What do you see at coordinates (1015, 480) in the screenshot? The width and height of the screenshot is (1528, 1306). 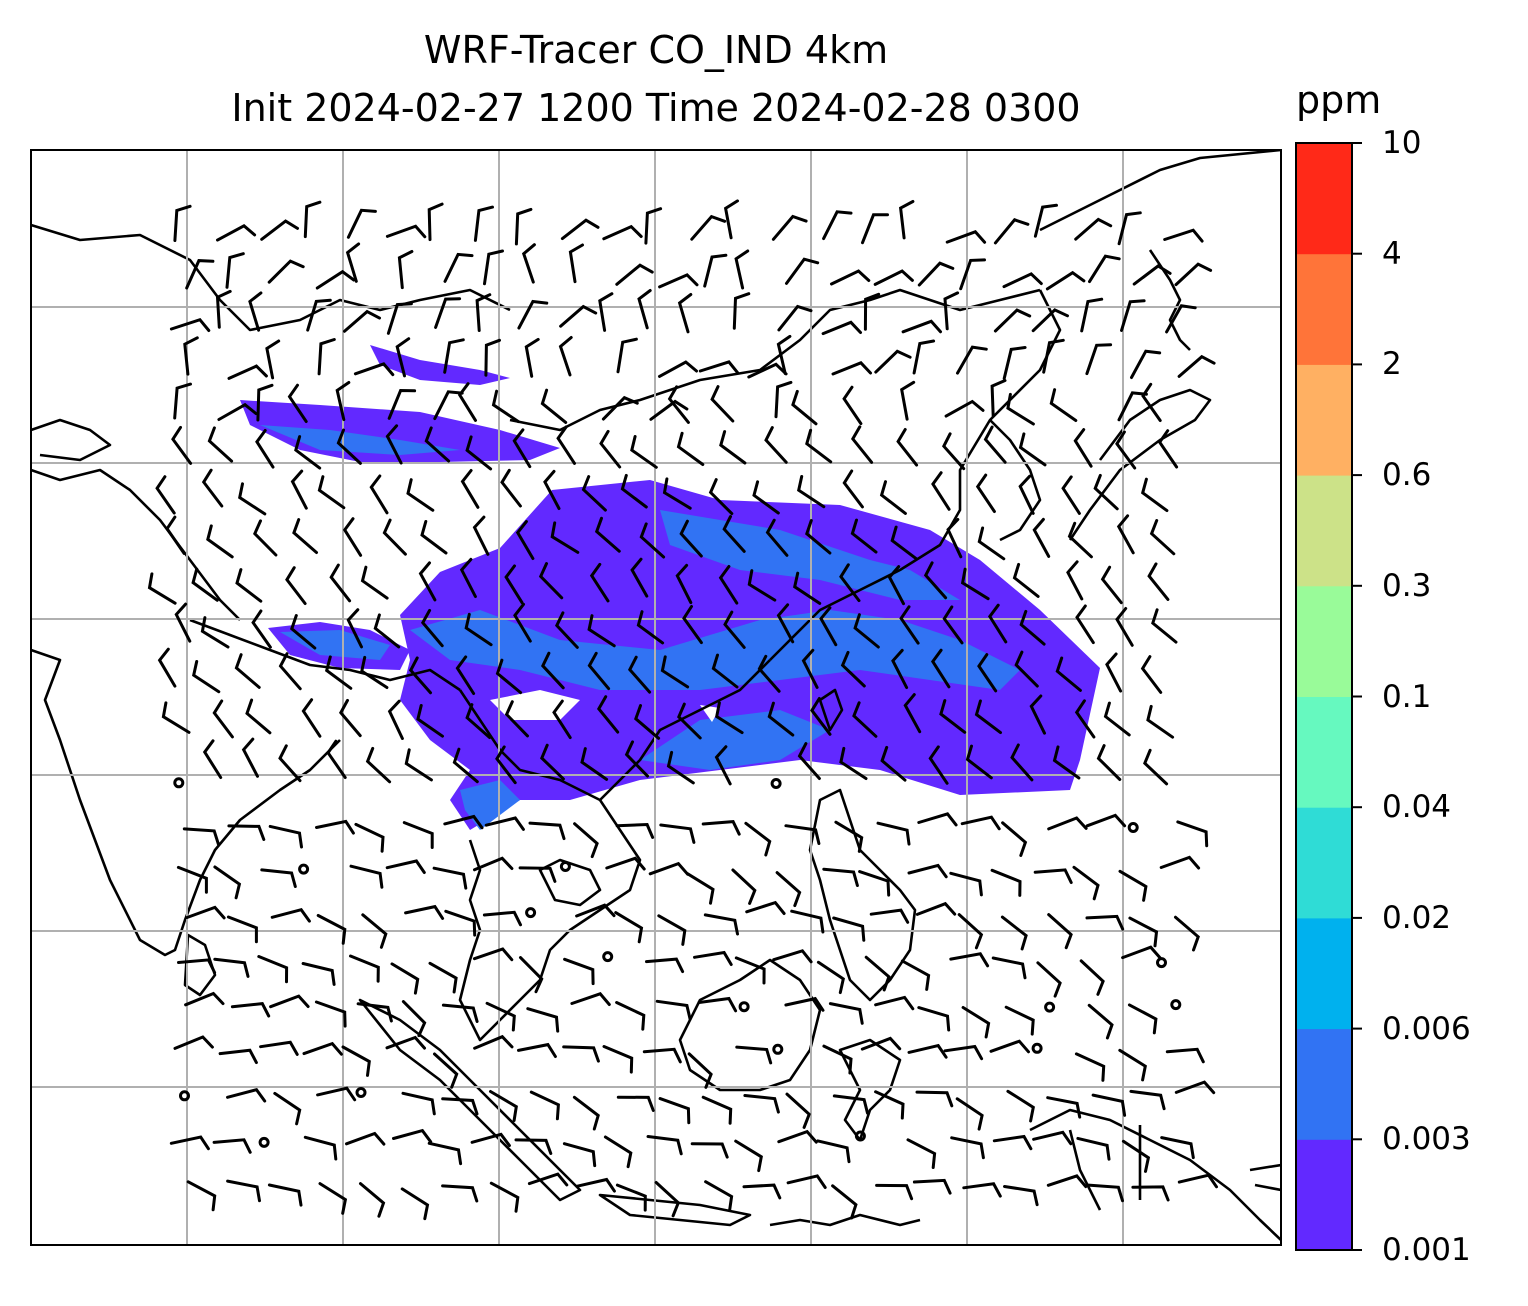 I see `coast-korea` at bounding box center [1015, 480].